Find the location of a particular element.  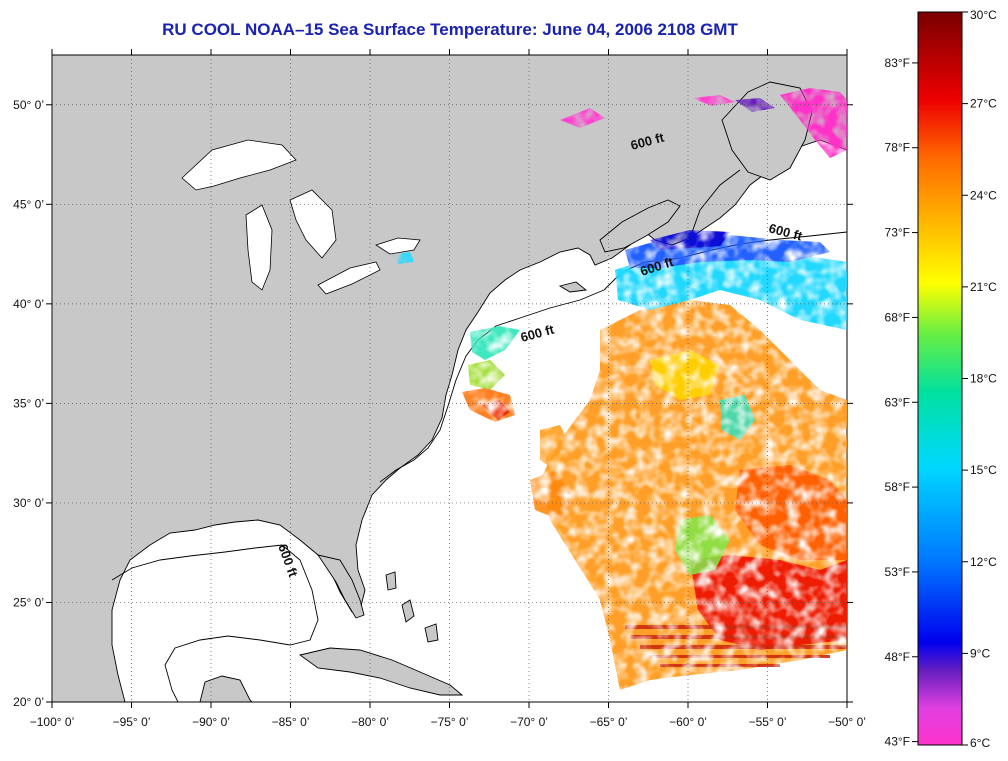

colorbar-label-fahrenheit: 53°F is located at coordinates (897, 572).